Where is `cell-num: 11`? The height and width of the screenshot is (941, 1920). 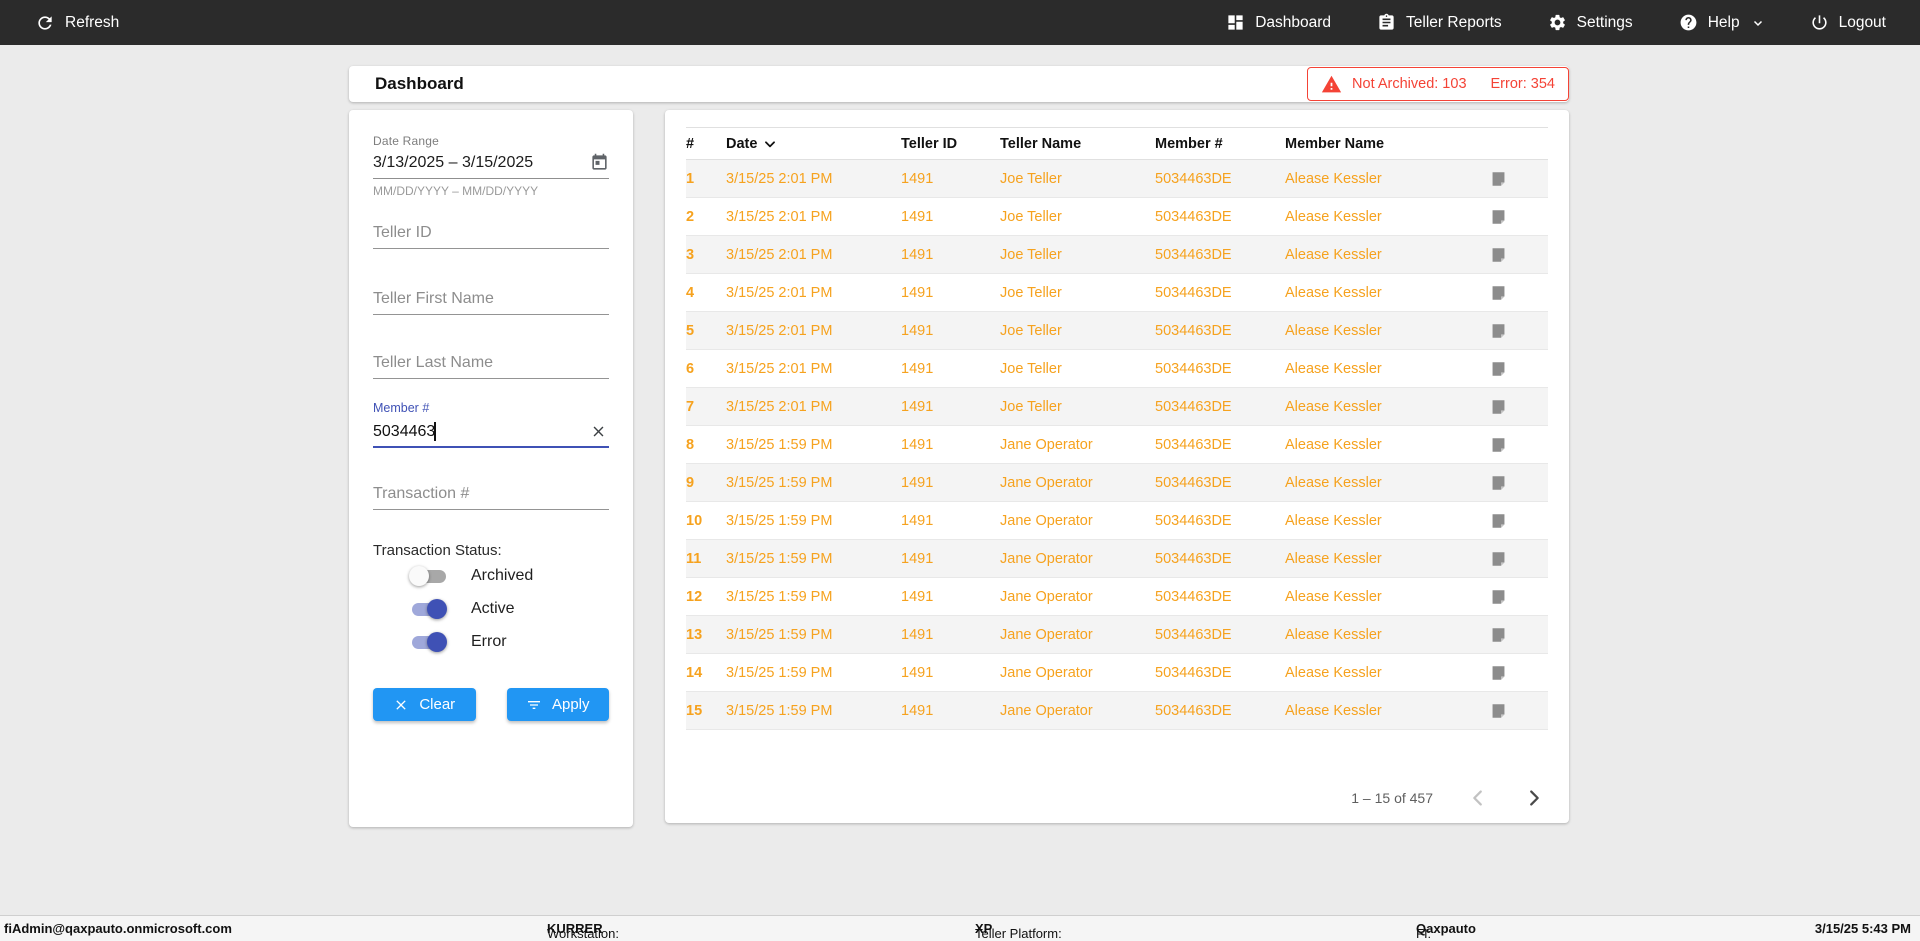 cell-num: 11 is located at coordinates (694, 558).